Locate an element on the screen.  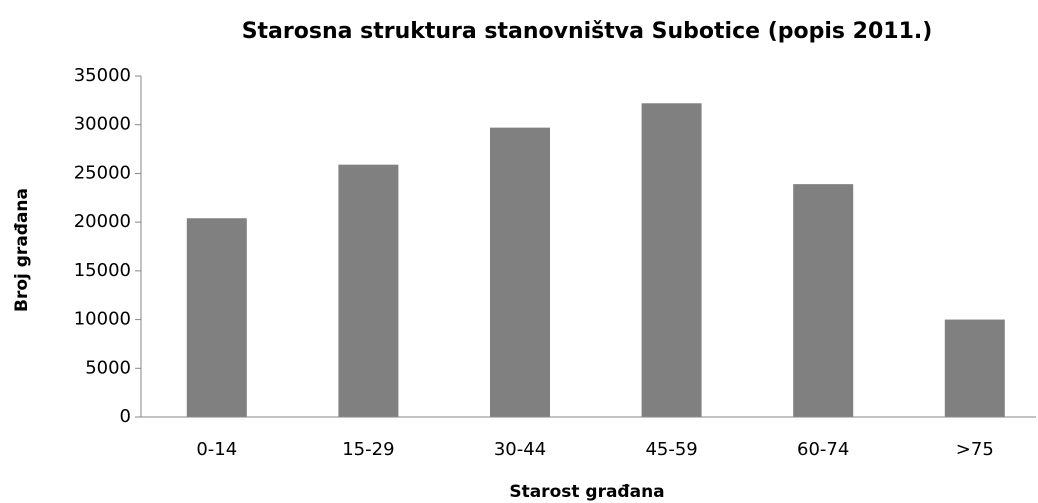
x-axis-title: Starost građana is located at coordinates (586, 492).